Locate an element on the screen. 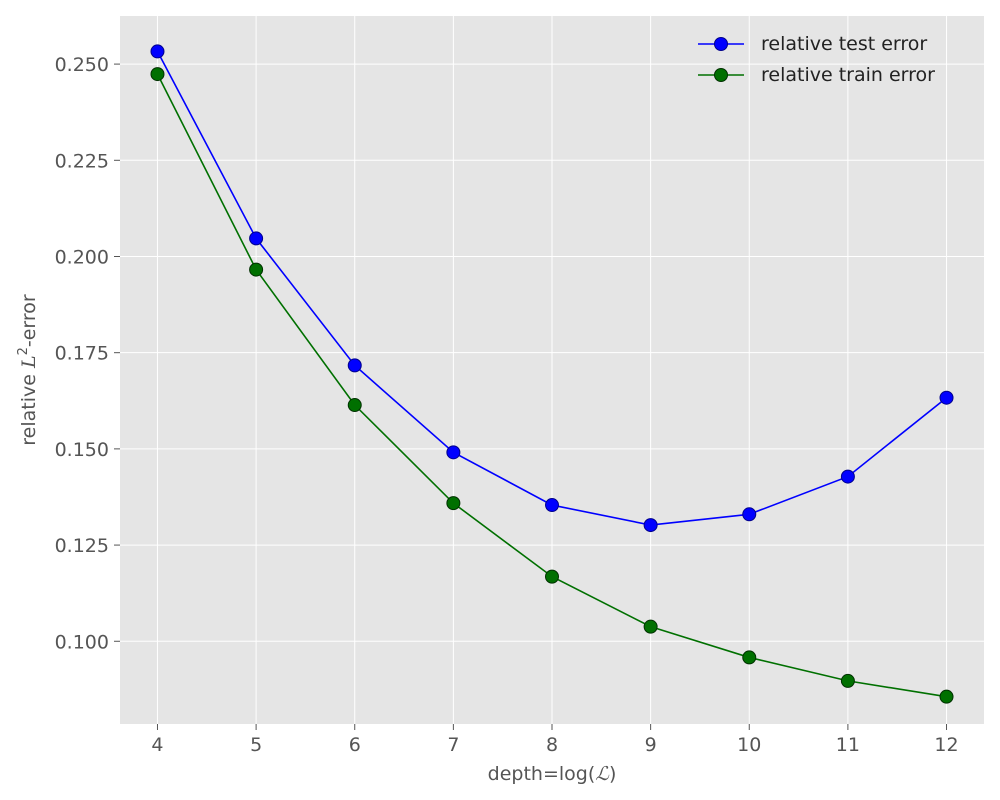 This screenshot has height=800, width=1000. y-tick-label: 0.150 is located at coordinates (82, 450).